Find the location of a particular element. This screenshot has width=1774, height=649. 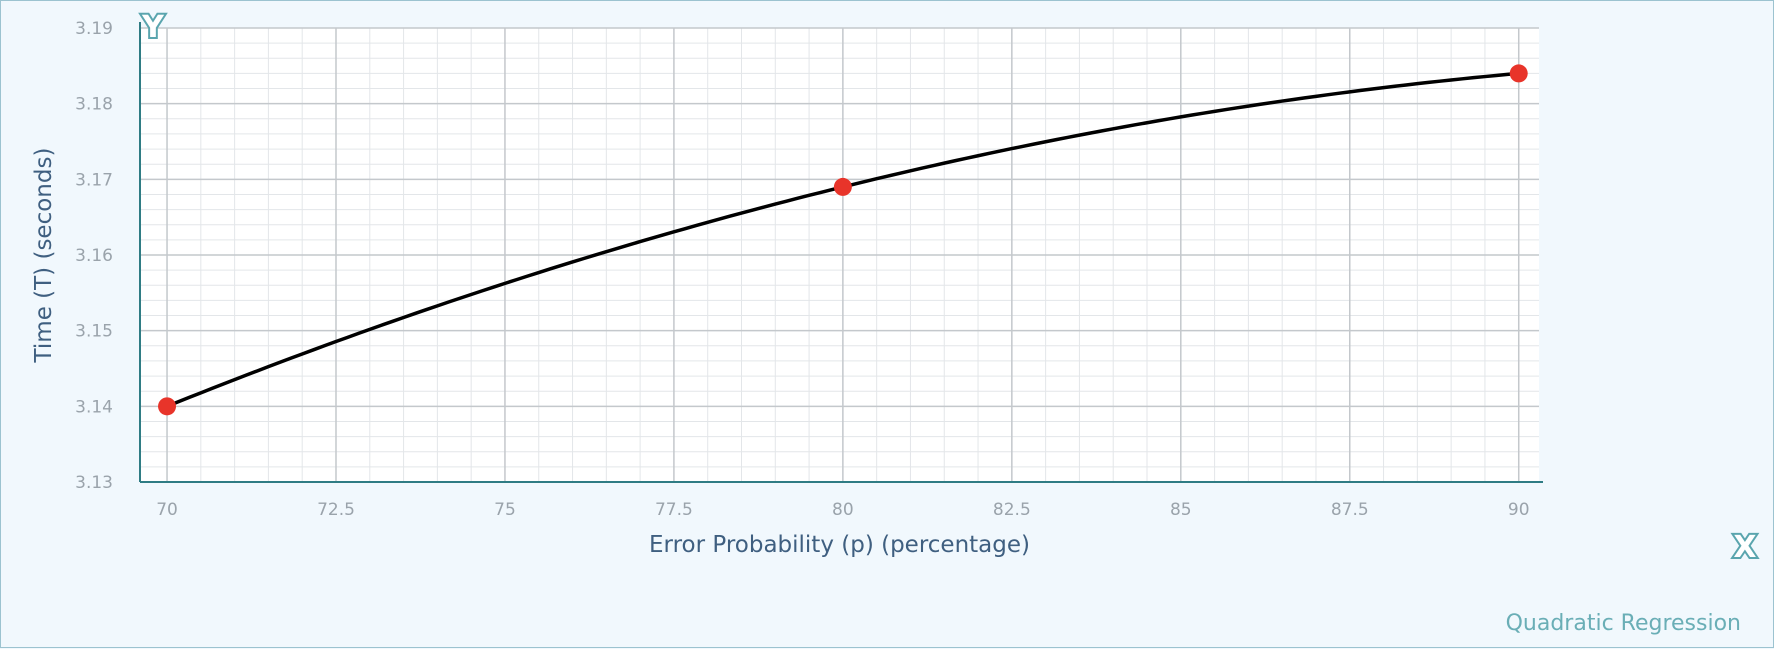

y-axis-title: Time (T) (seconds) is located at coordinates (44, 256).